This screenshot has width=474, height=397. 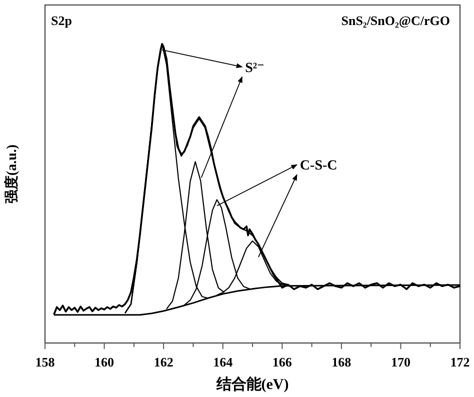 I want to click on annotation: C-S-C, so click(x=319, y=166).